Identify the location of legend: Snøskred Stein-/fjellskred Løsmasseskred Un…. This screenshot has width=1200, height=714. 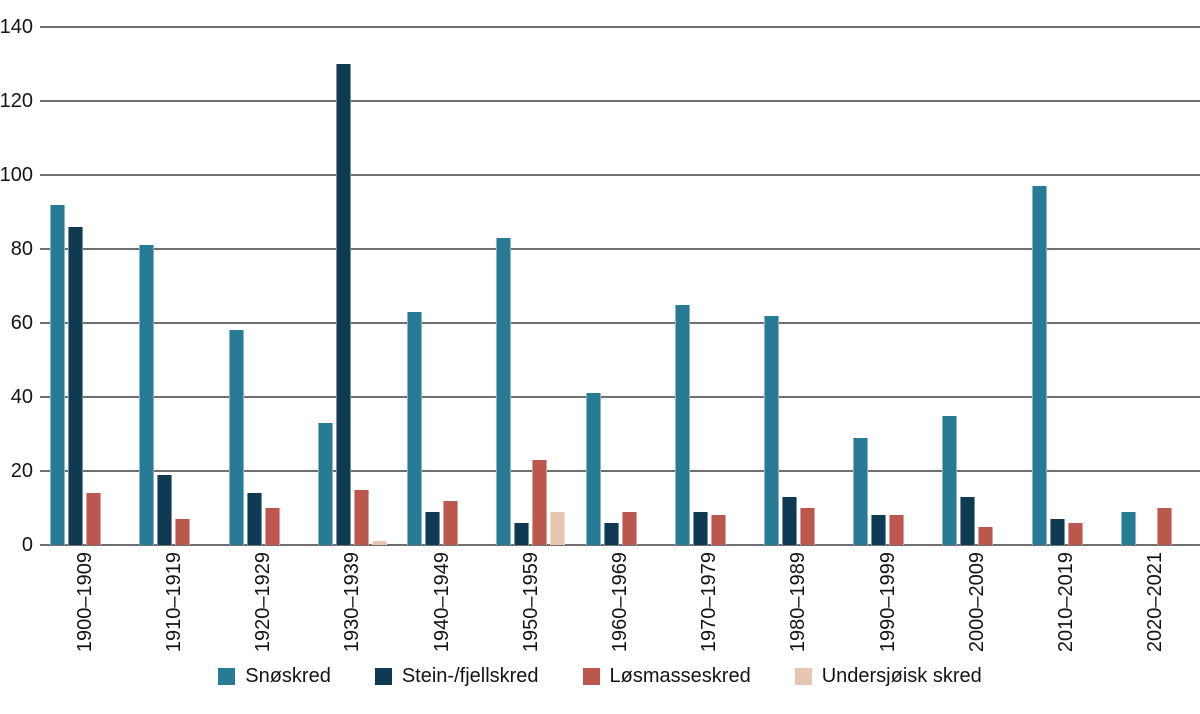
(600, 676).